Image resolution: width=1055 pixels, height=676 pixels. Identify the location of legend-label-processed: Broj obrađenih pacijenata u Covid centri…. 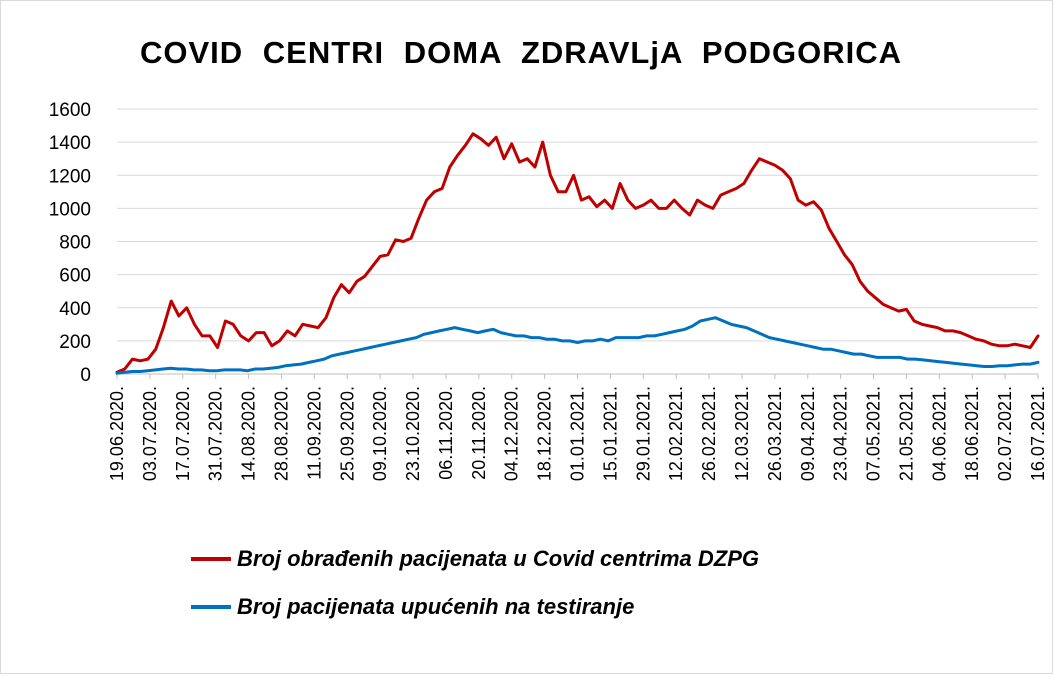
(498, 558).